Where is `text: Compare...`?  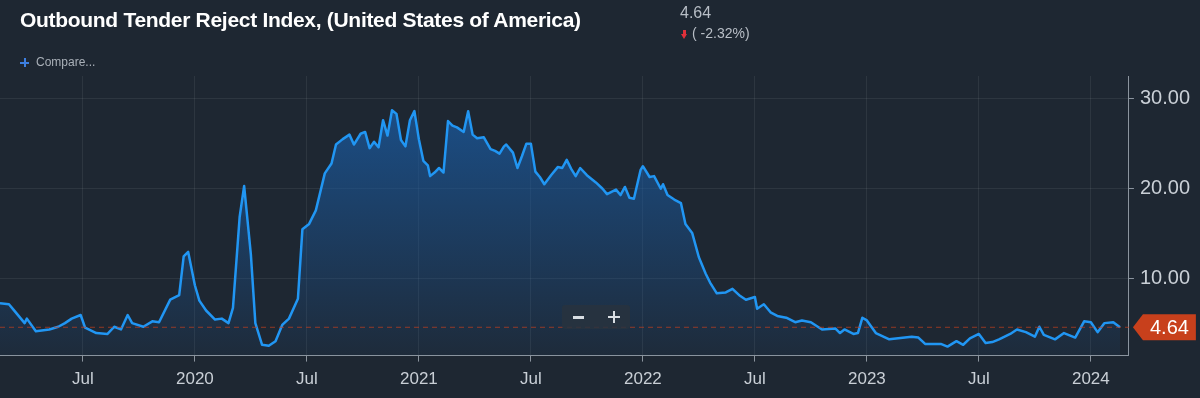 text: Compare... is located at coordinates (66, 62).